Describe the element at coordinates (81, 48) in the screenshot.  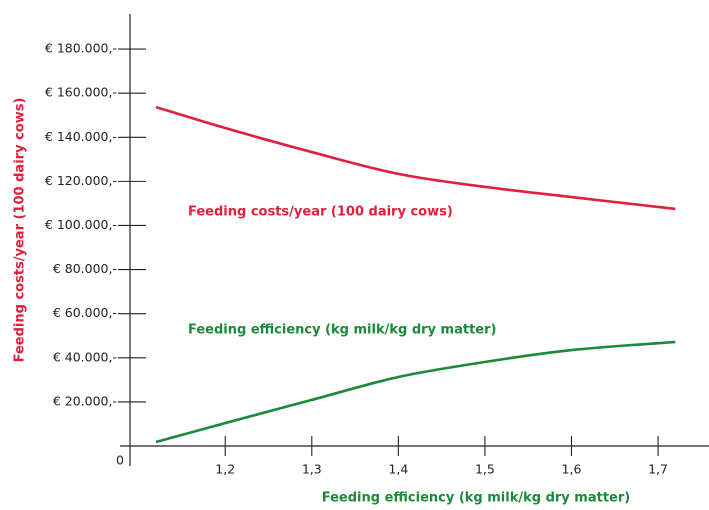
I see `y-tick-label: € 180.000,-` at that location.